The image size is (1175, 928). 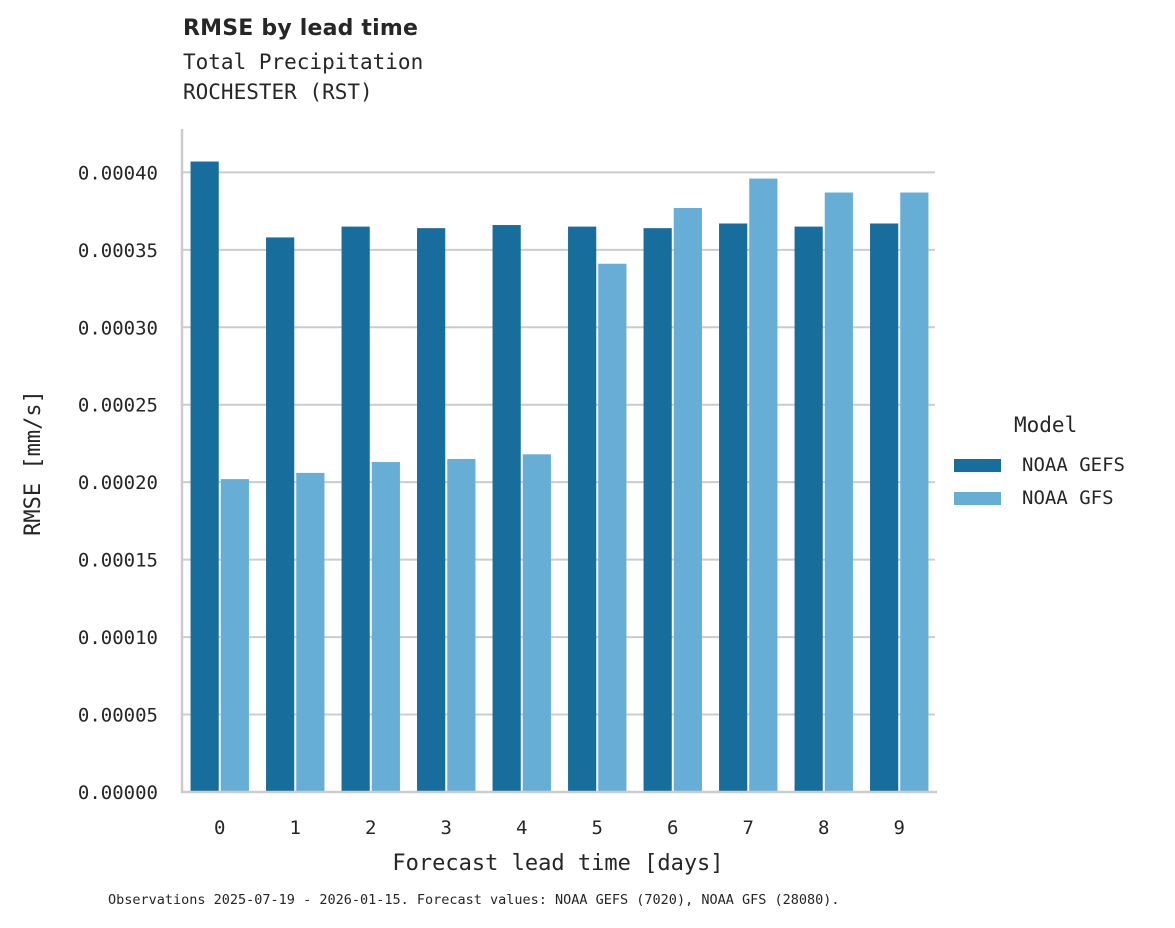 What do you see at coordinates (559, 828) in the screenshot?
I see `x-axis-ticks: 0 1 2 3 4 5 6 7 8 9` at bounding box center [559, 828].